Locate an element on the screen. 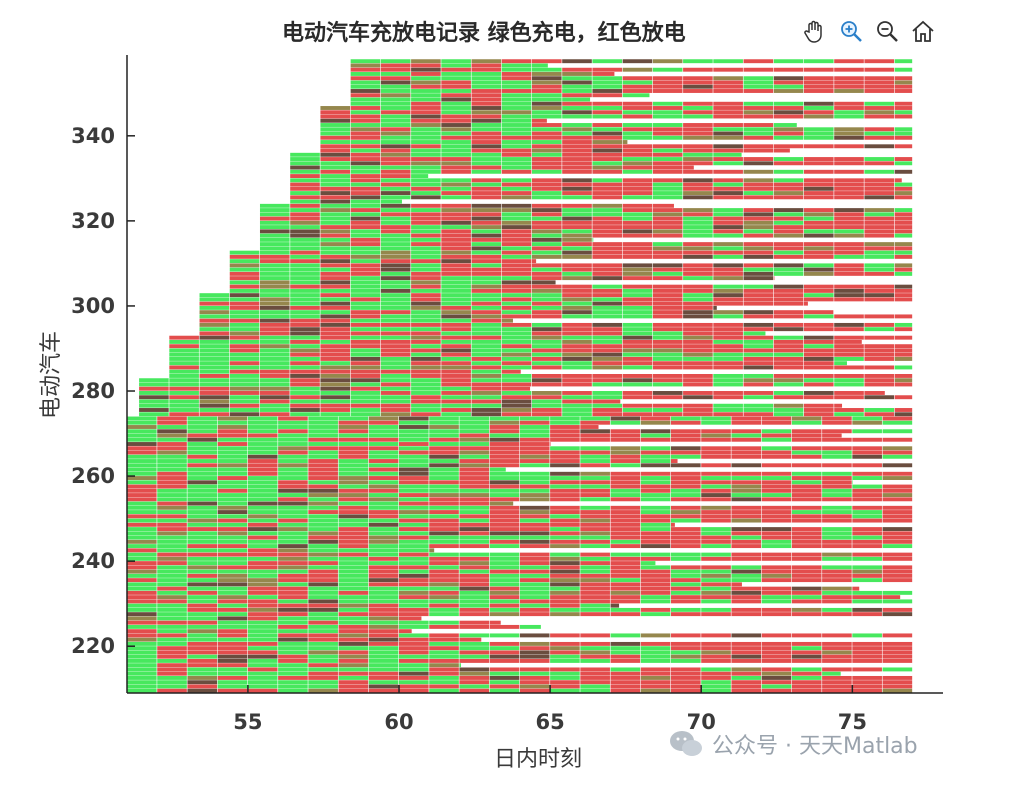  zoom-in-button is located at coordinates (851, 31).